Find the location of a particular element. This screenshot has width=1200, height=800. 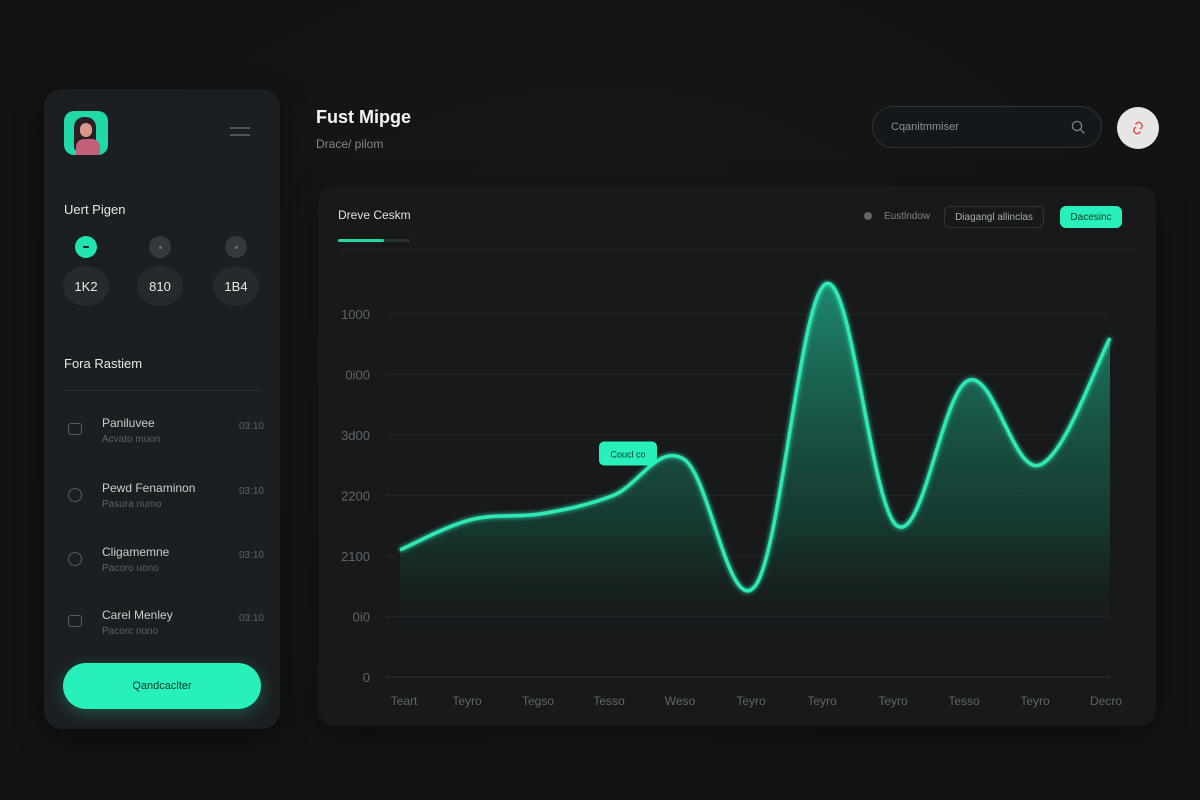

section-title-list: Fora Rastiem is located at coordinates (103, 363).